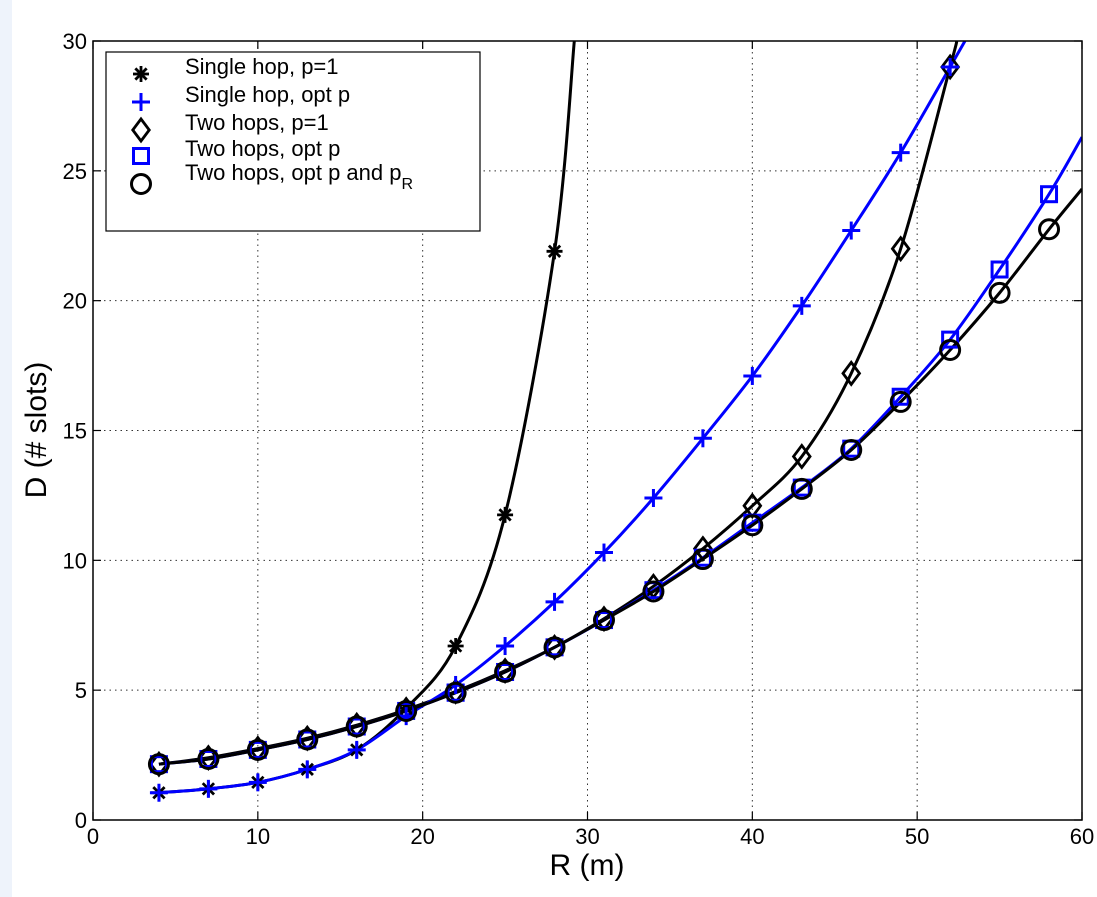 The image size is (1097, 897). I want to click on y-tick-label: 0, so click(81, 820).